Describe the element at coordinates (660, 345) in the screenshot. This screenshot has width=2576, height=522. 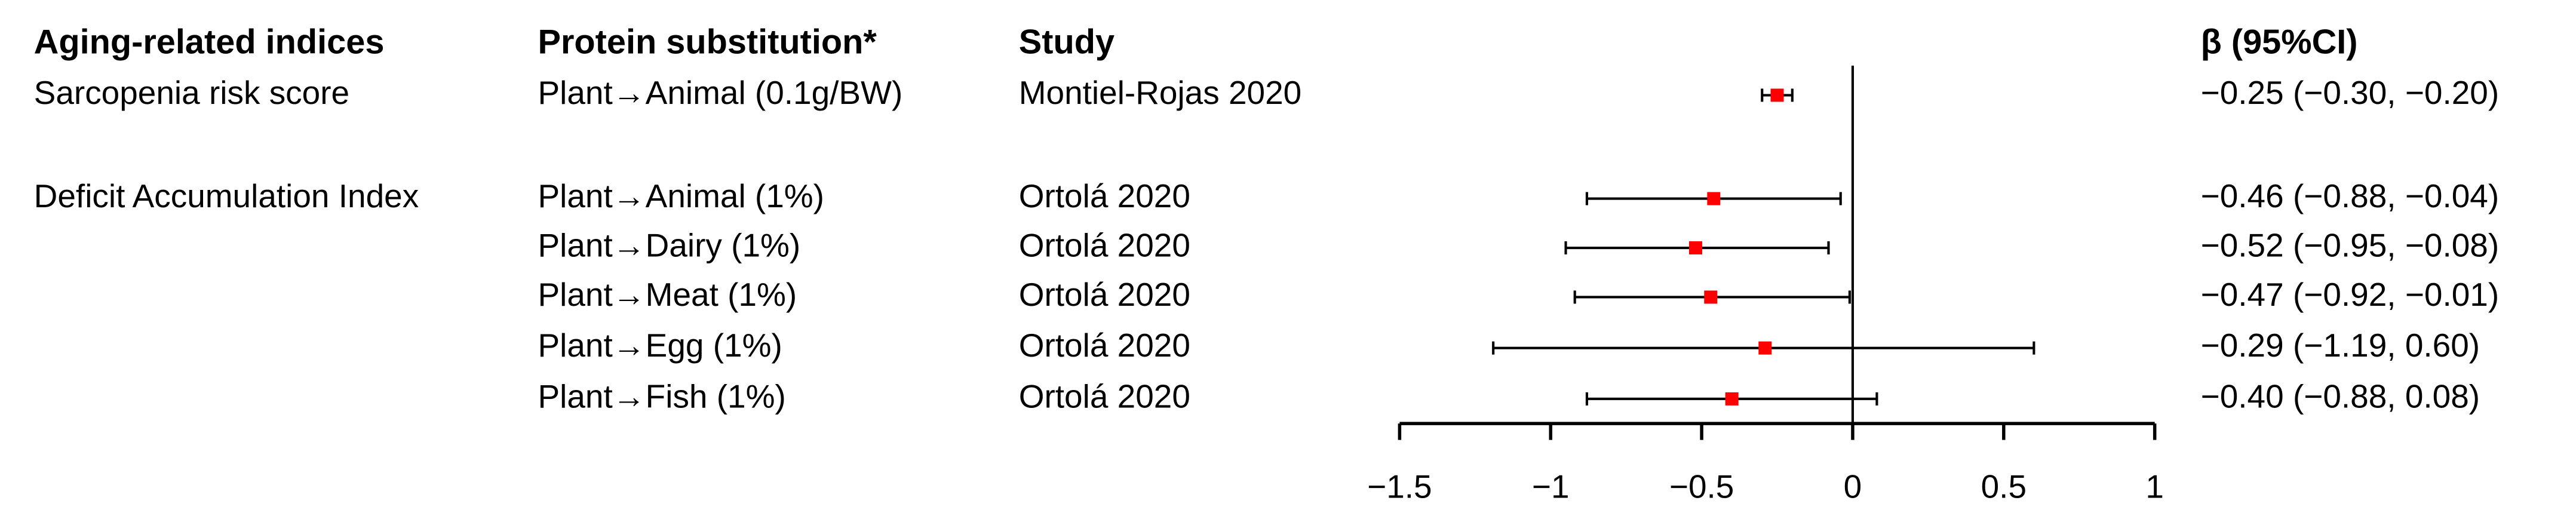
I see `substitution-label: Plant→Egg (1%)` at that location.